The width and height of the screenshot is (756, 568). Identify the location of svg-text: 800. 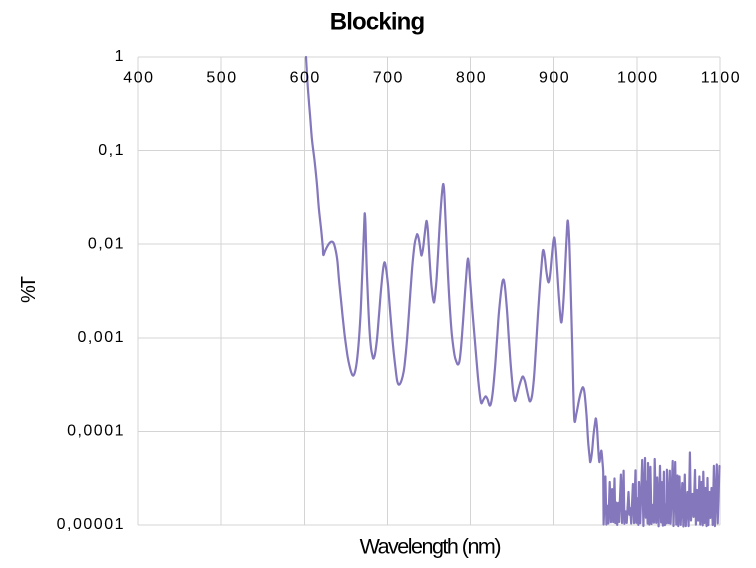
(471, 77).